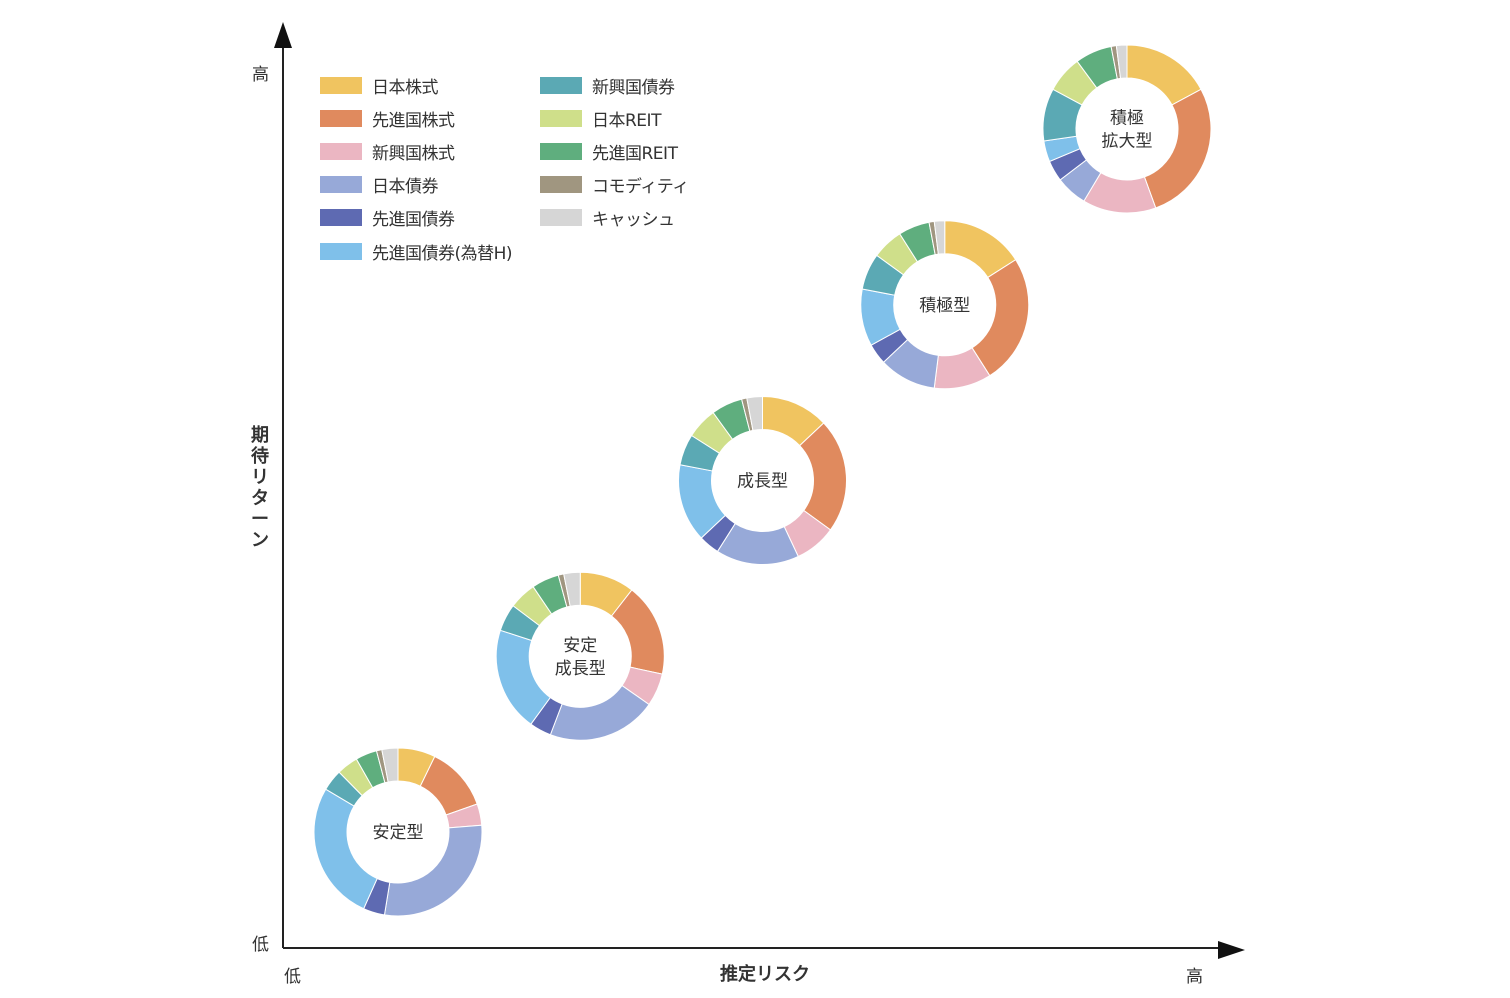 The width and height of the screenshot is (1510, 998). Describe the element at coordinates (292, 977) in the screenshot. I see `x-tick-low: 低` at that location.